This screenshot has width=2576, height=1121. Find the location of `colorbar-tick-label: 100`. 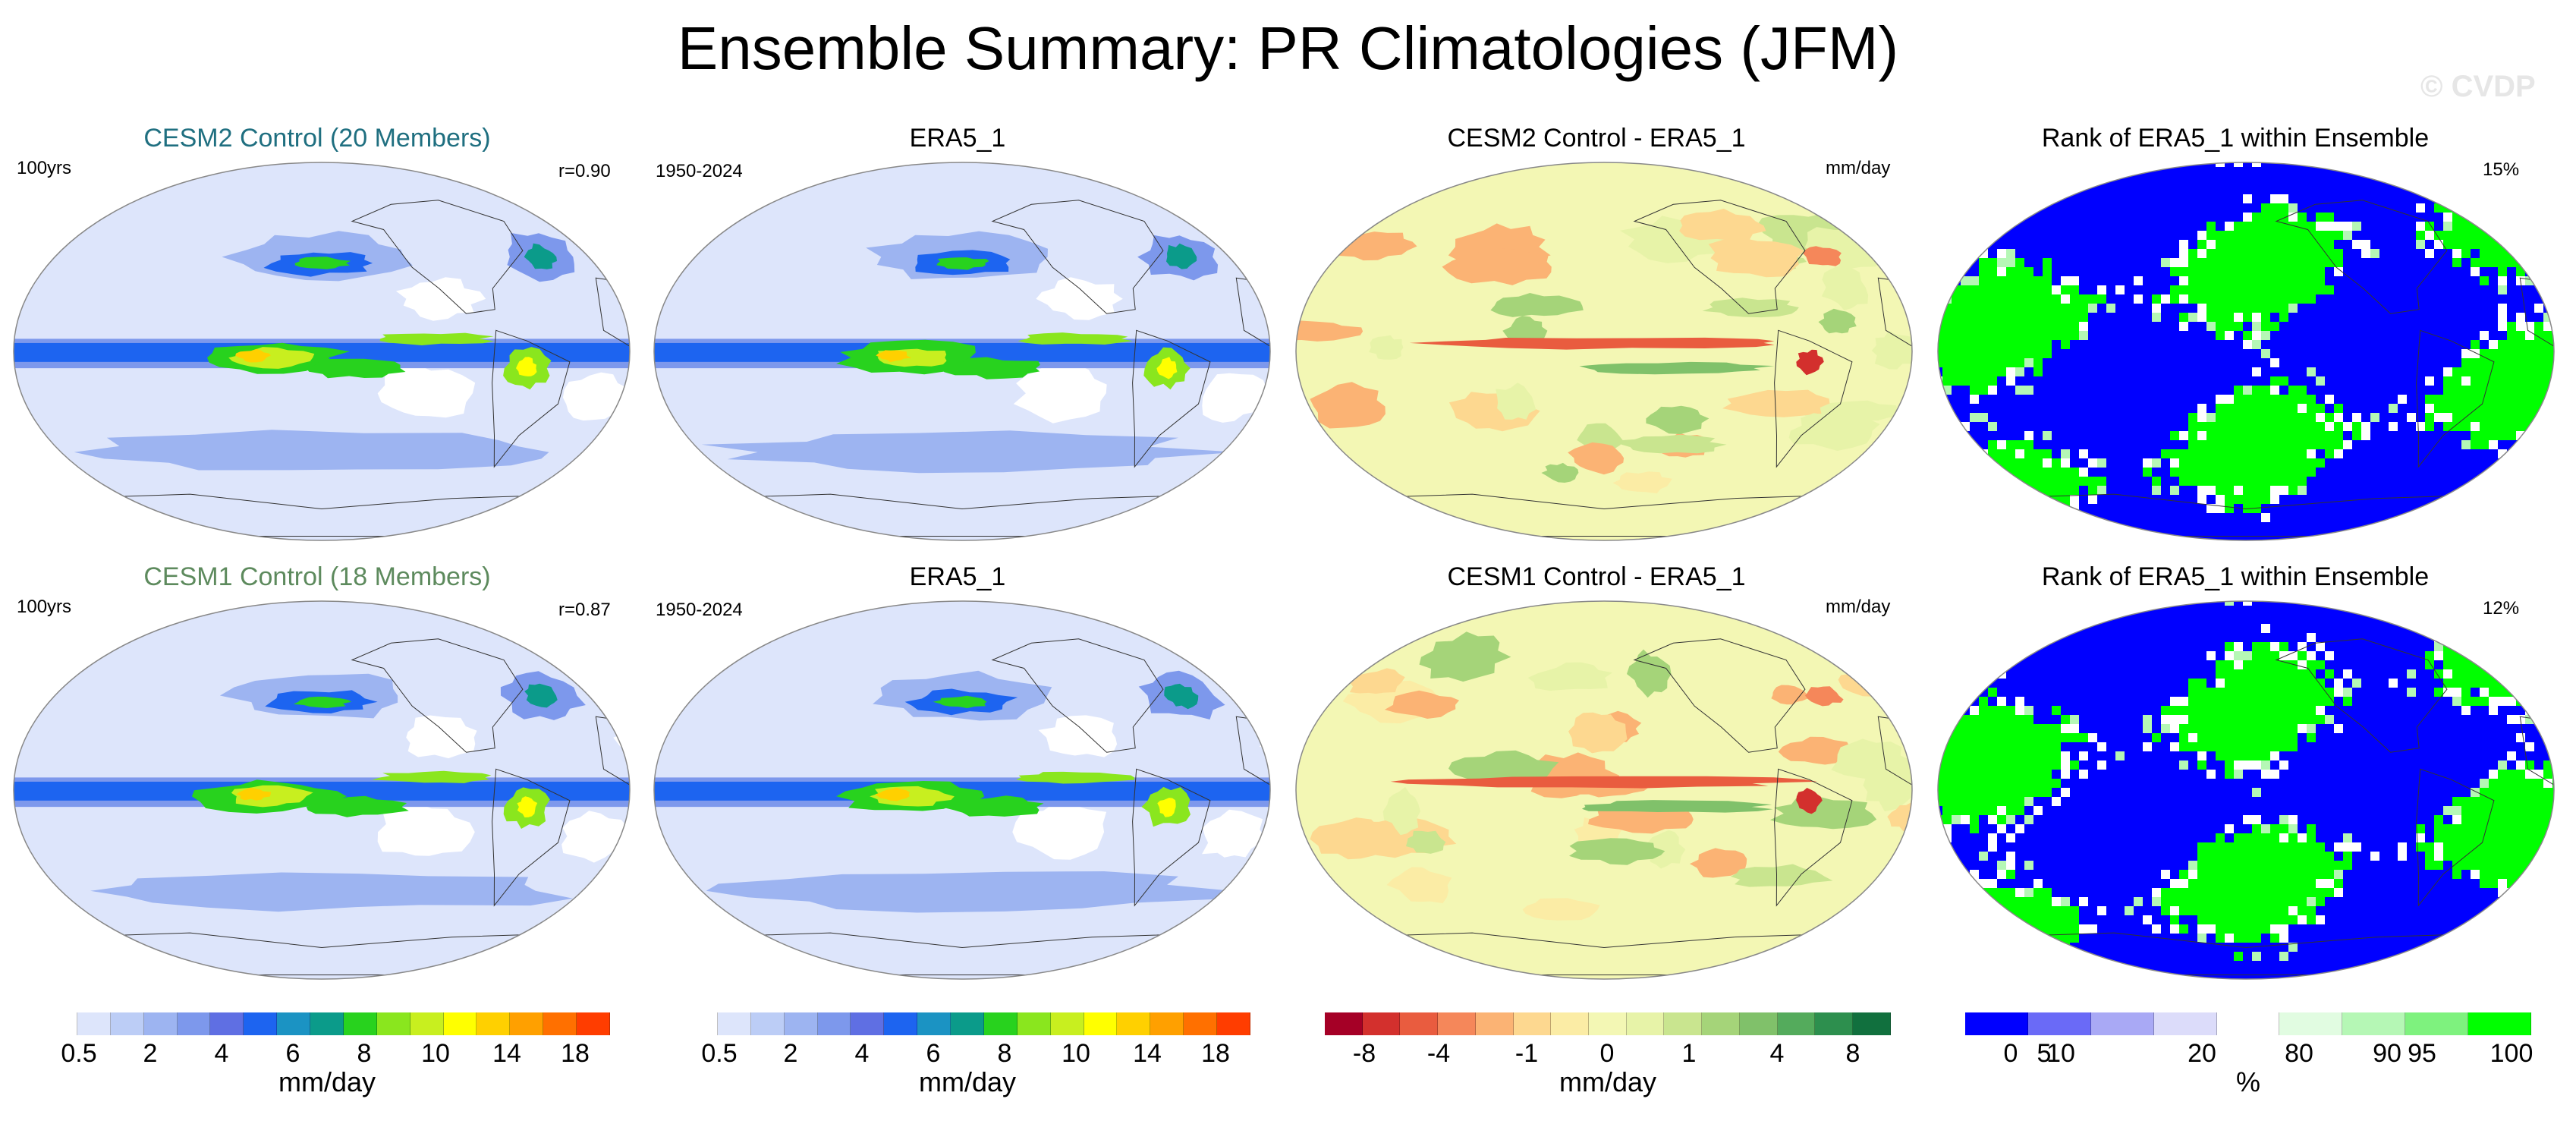

colorbar-tick-label: 100 is located at coordinates (2512, 1053).